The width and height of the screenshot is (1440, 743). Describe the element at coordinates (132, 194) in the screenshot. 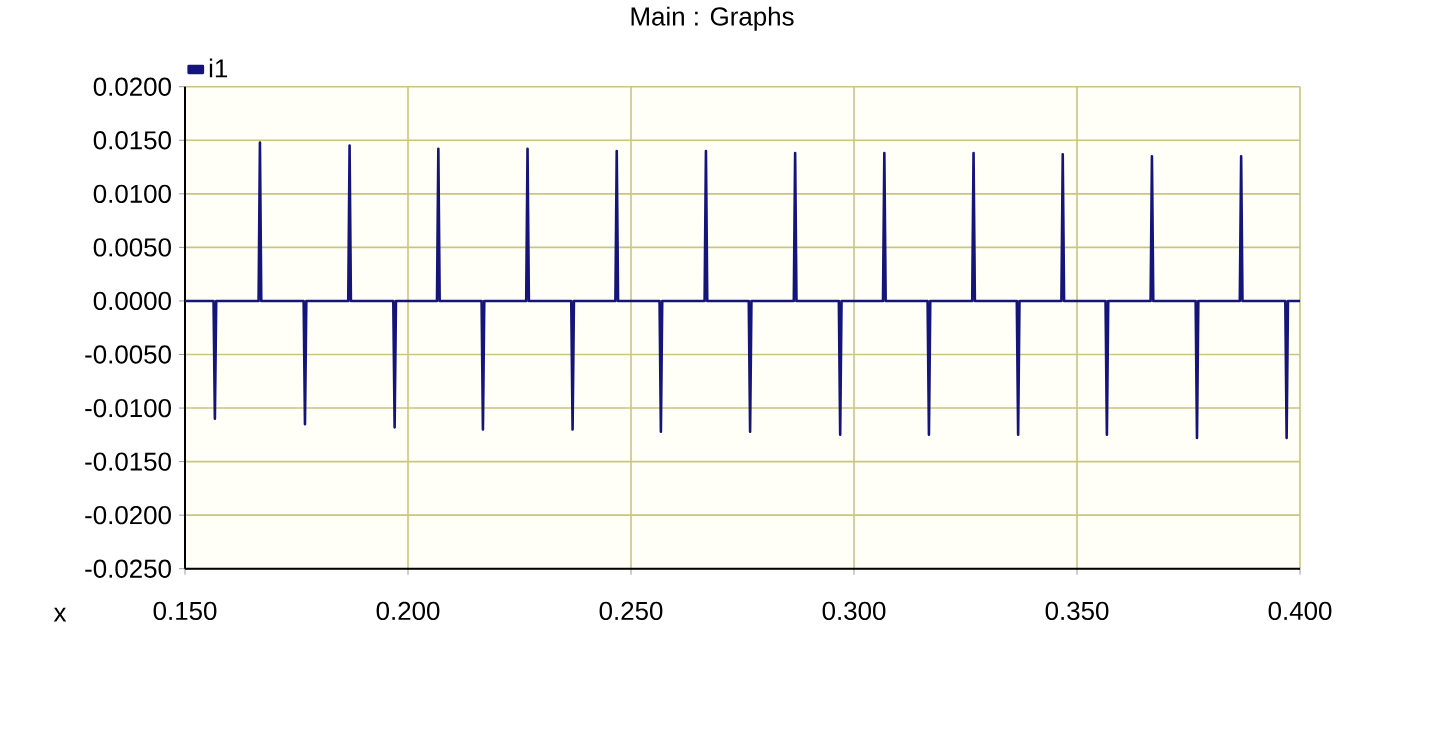

I see `y-tick-label: 0.0100` at that location.